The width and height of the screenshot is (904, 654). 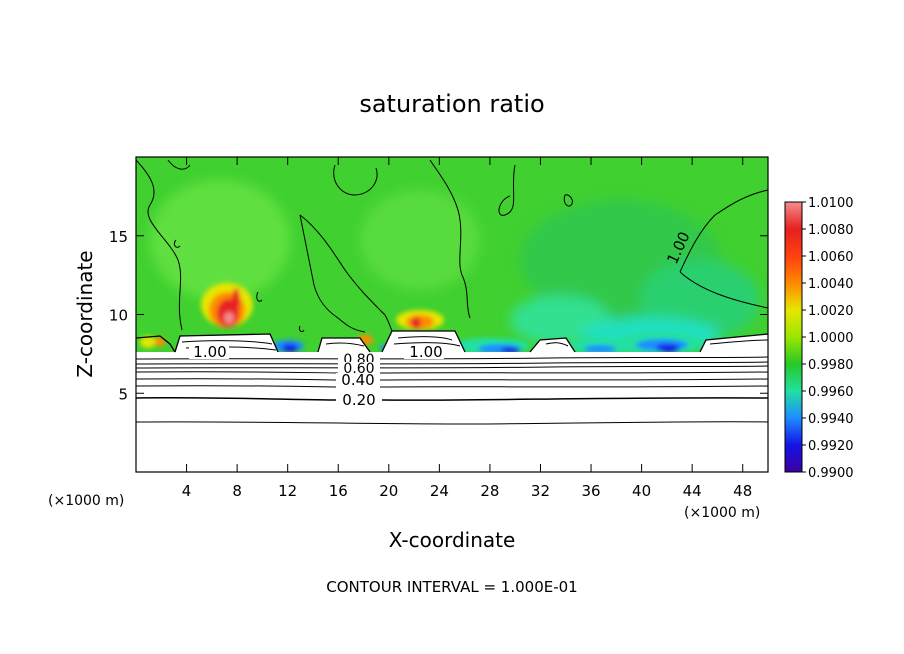 I want to click on chart-title: saturation ratio, so click(x=451, y=104).